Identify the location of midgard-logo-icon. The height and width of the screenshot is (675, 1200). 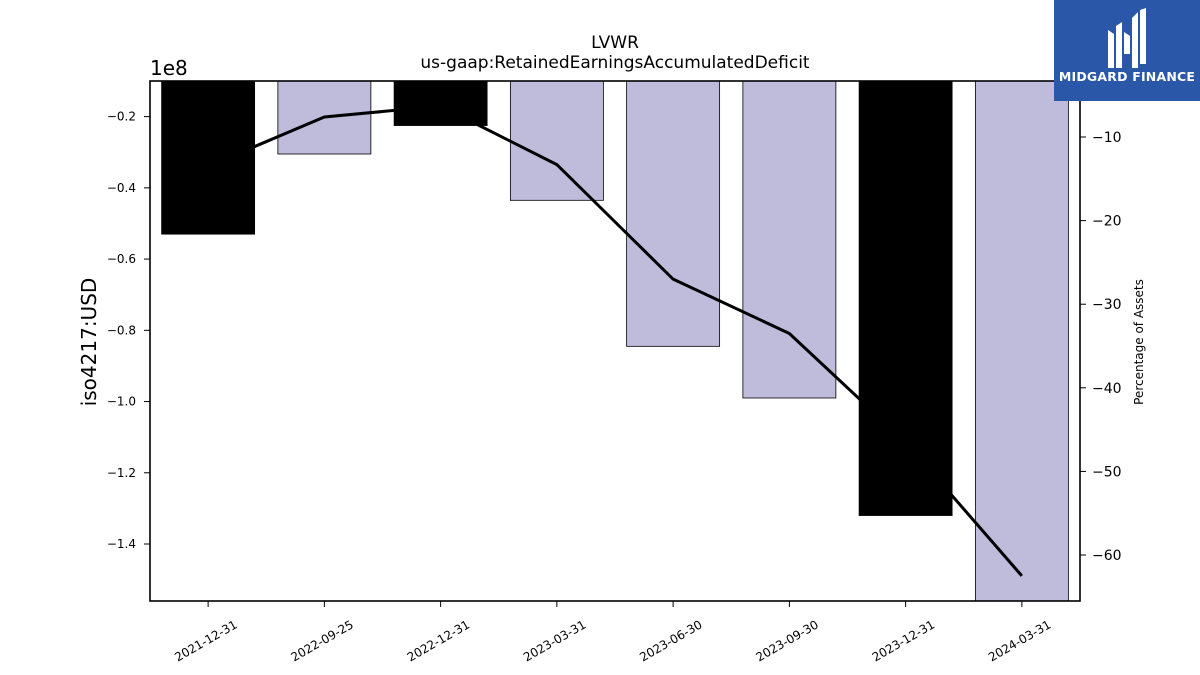
(1127, 38).